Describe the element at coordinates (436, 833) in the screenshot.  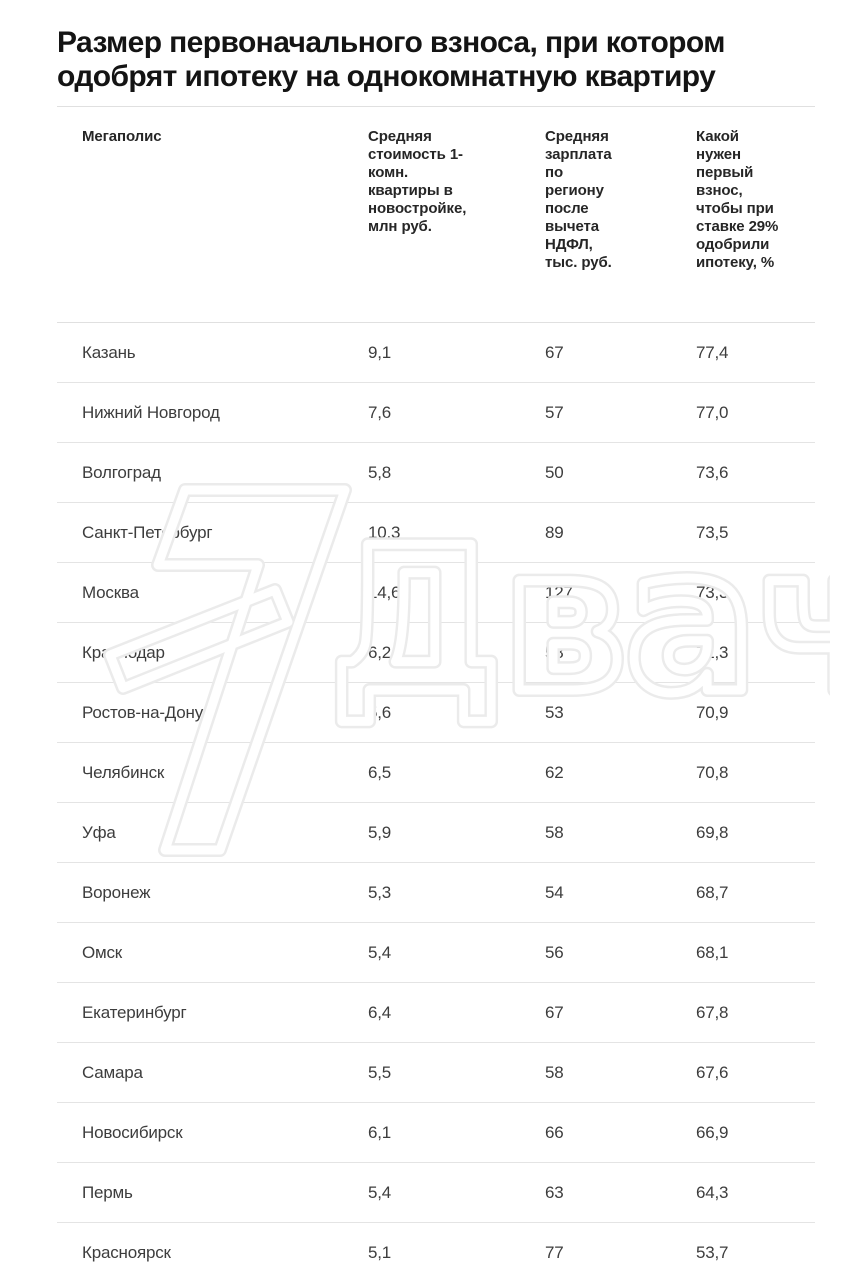
I see `table-row: Уфа 5,9 58 69,8` at that location.